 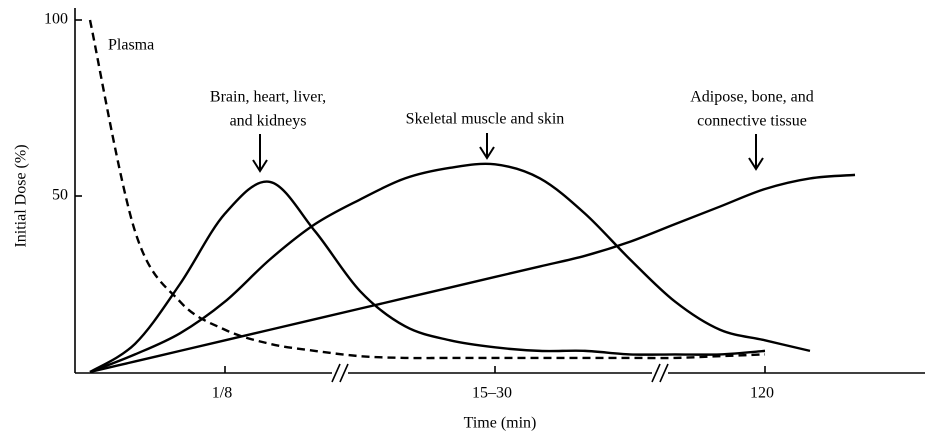 I want to click on series-label: Skeletal muscle and skin, so click(x=485, y=119).